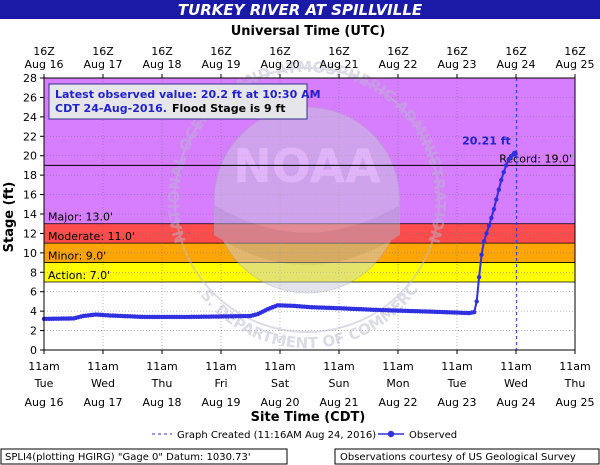 The height and width of the screenshot is (465, 600). What do you see at coordinates (308, 31) in the screenshot?
I see `top-axis-title: Universal Time (UTC)` at bounding box center [308, 31].